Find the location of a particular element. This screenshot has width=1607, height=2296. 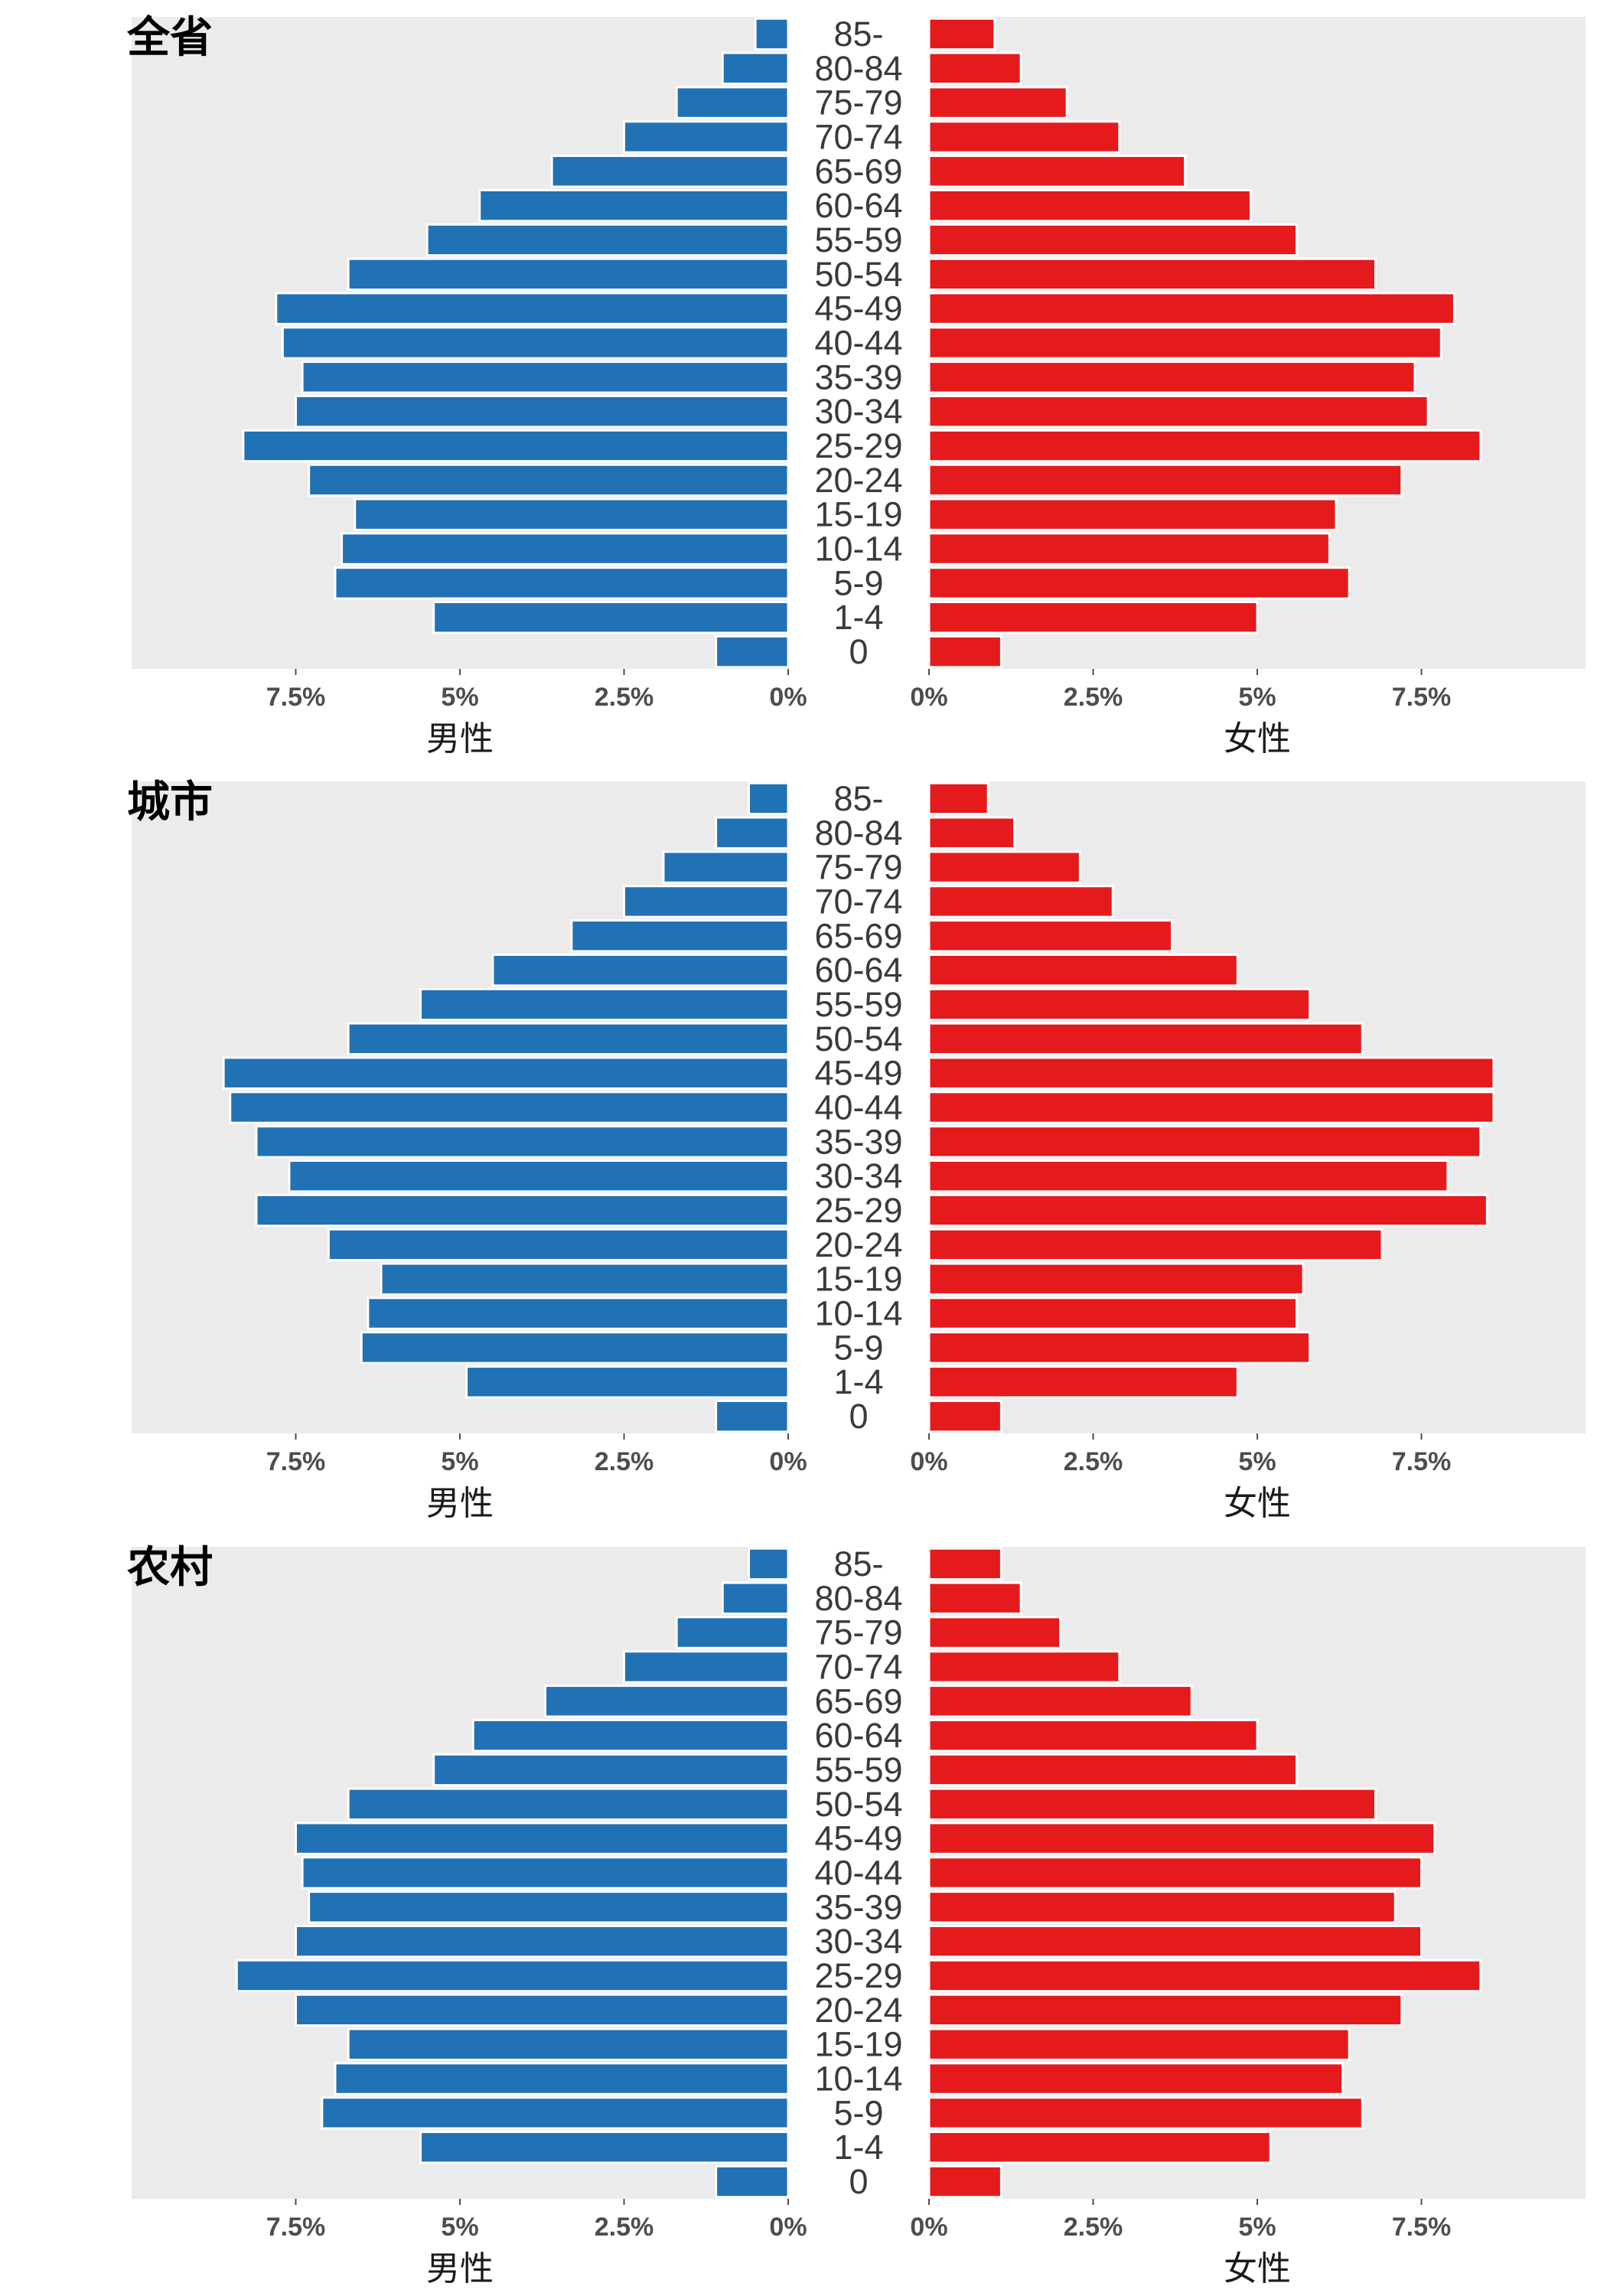

panel-title: 全省 is located at coordinates (169, 37).